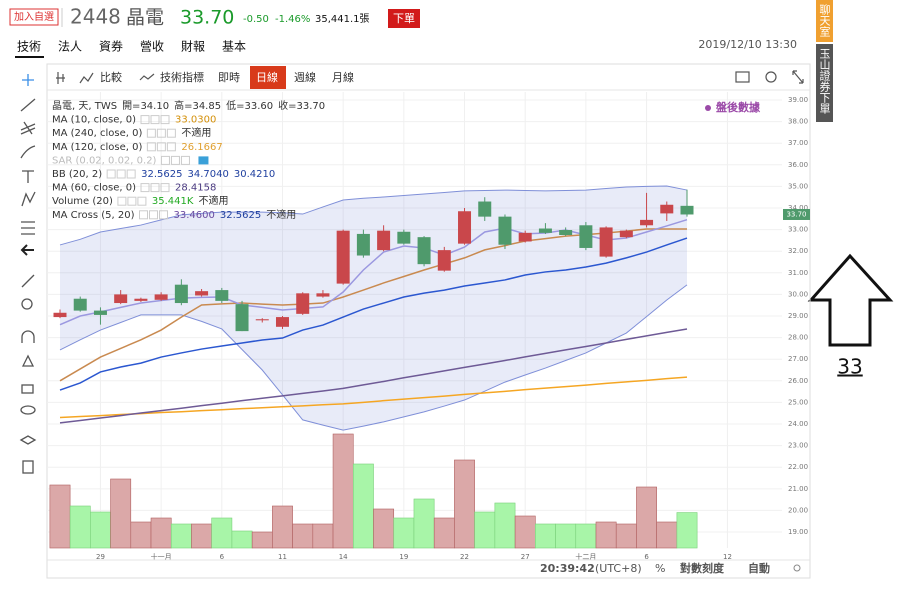 Image resolution: width=900 pixels, height=604 pixels. What do you see at coordinates (111, 77) in the screenshot?
I see `compare: 比較` at bounding box center [111, 77].